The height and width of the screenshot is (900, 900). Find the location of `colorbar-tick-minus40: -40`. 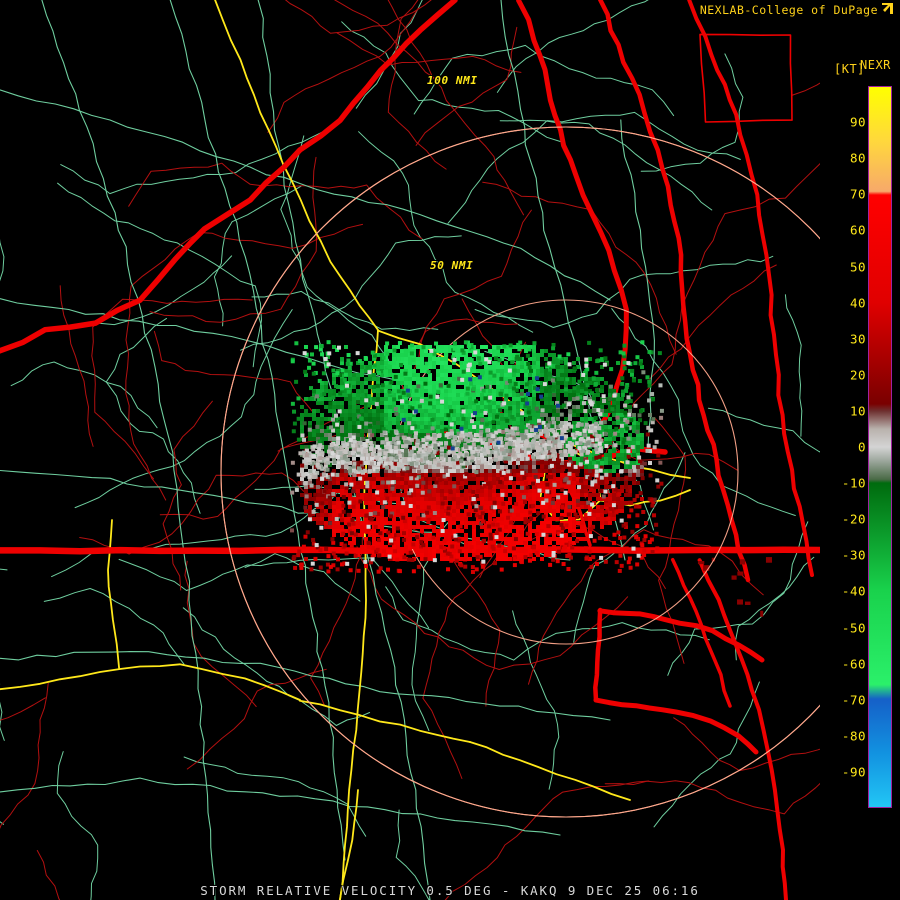

colorbar-tick-minus40: -40 is located at coordinates (853, 591).